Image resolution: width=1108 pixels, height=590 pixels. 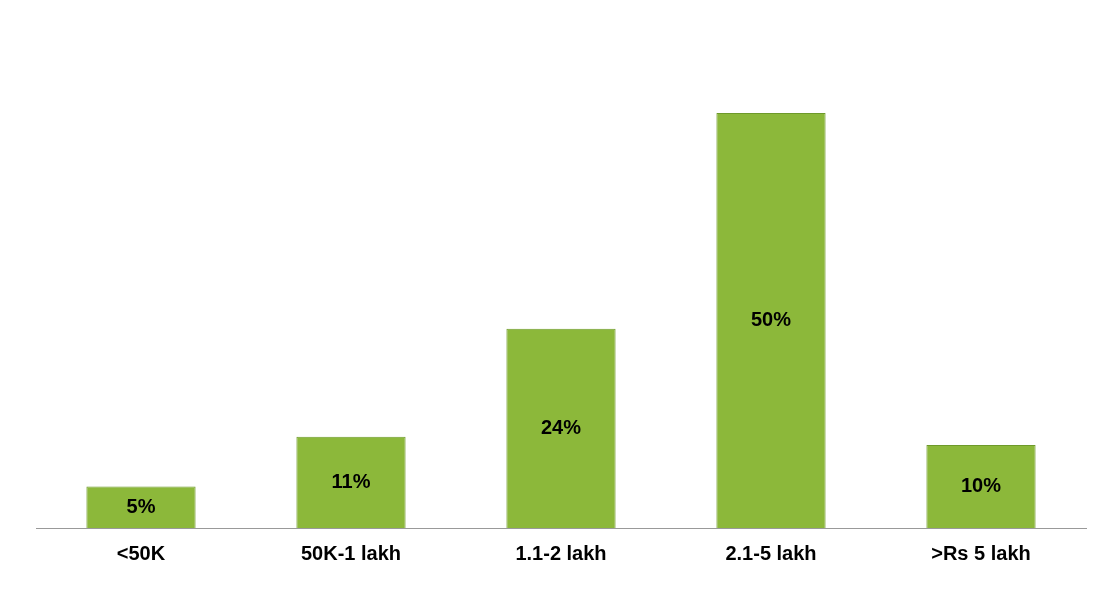 What do you see at coordinates (981, 552) in the screenshot?
I see `x-tick-label: >Rs 5 lakh` at bounding box center [981, 552].